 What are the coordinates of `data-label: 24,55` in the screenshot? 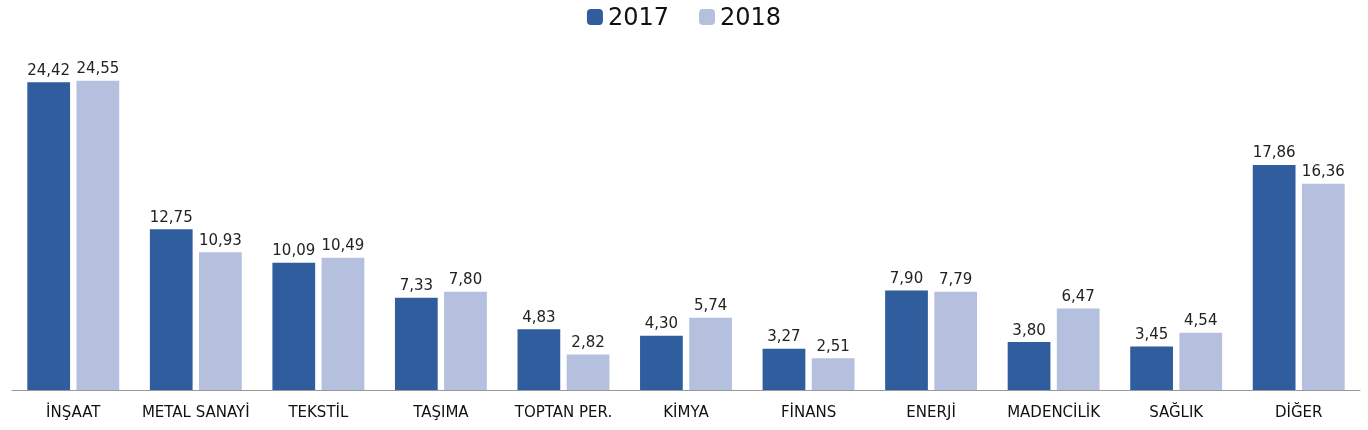 It's located at (98, 68).